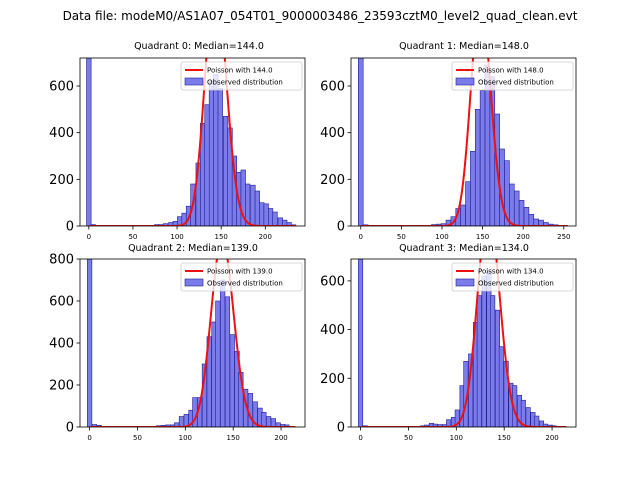 The image size is (640, 480). I want to click on legend-line-label: Poisson with 148.0, so click(511, 71).